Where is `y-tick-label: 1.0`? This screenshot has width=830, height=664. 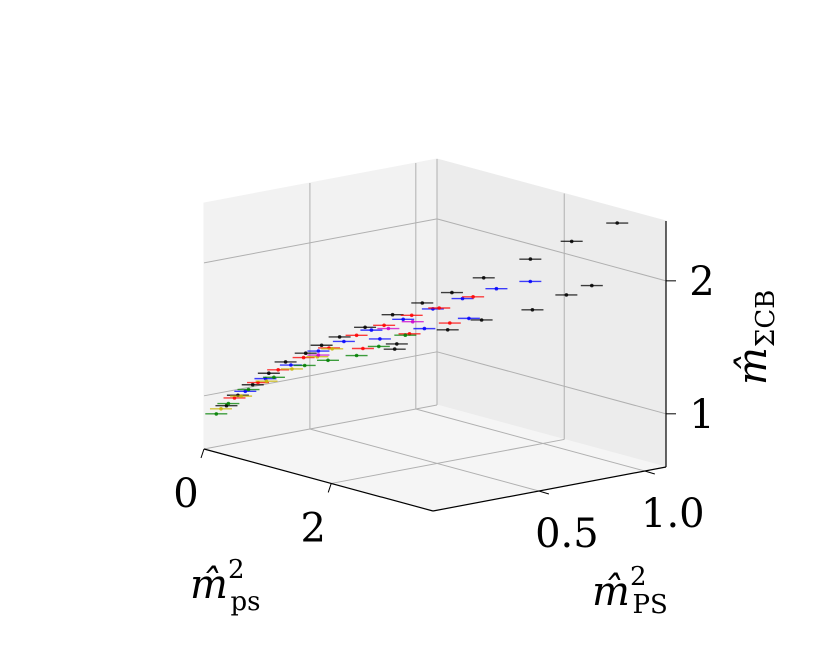 y-tick-label: 1.0 is located at coordinates (673, 514).